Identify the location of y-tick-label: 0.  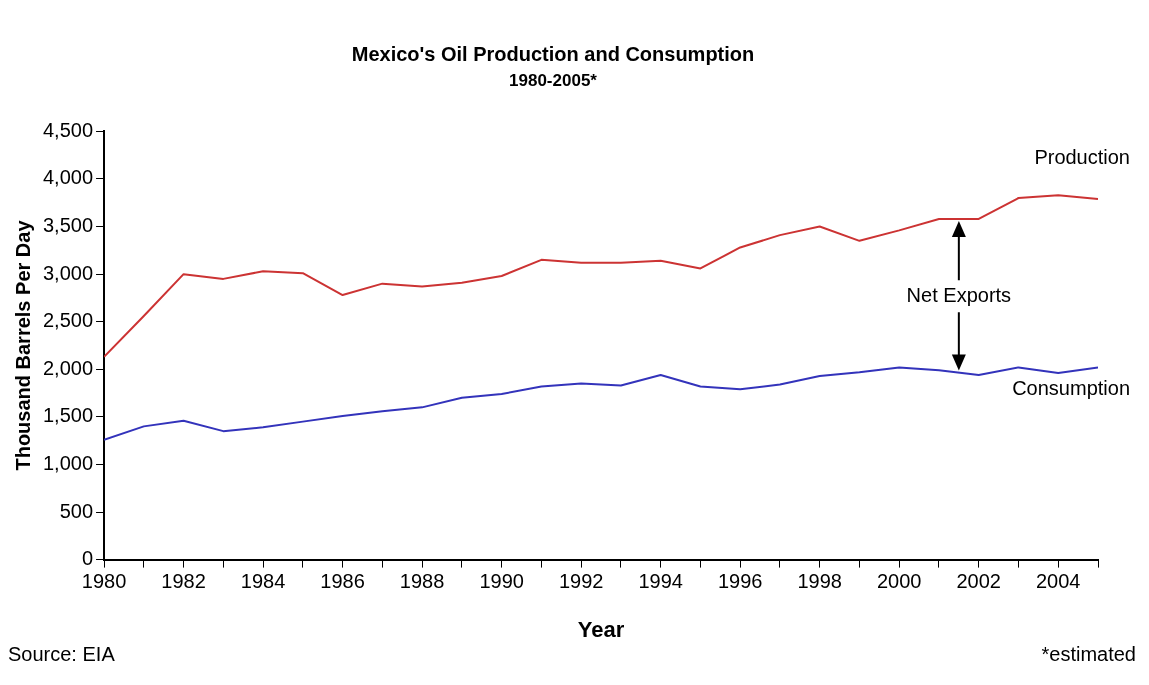
(87, 558).